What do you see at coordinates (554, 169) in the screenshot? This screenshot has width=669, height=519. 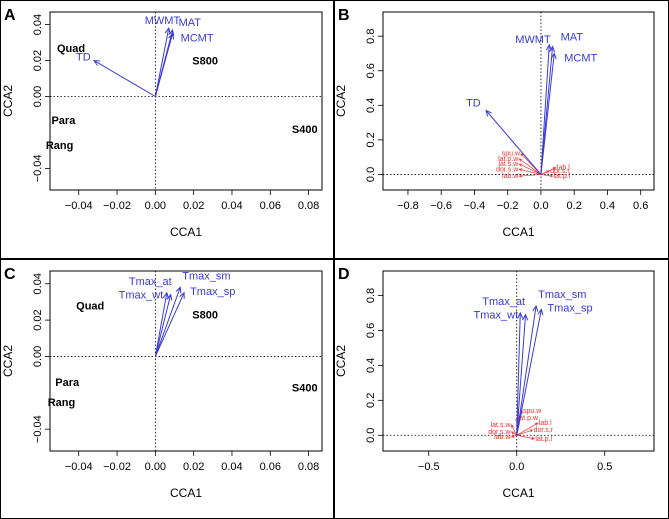 I see `species-arrow-lab.l-head` at bounding box center [554, 169].